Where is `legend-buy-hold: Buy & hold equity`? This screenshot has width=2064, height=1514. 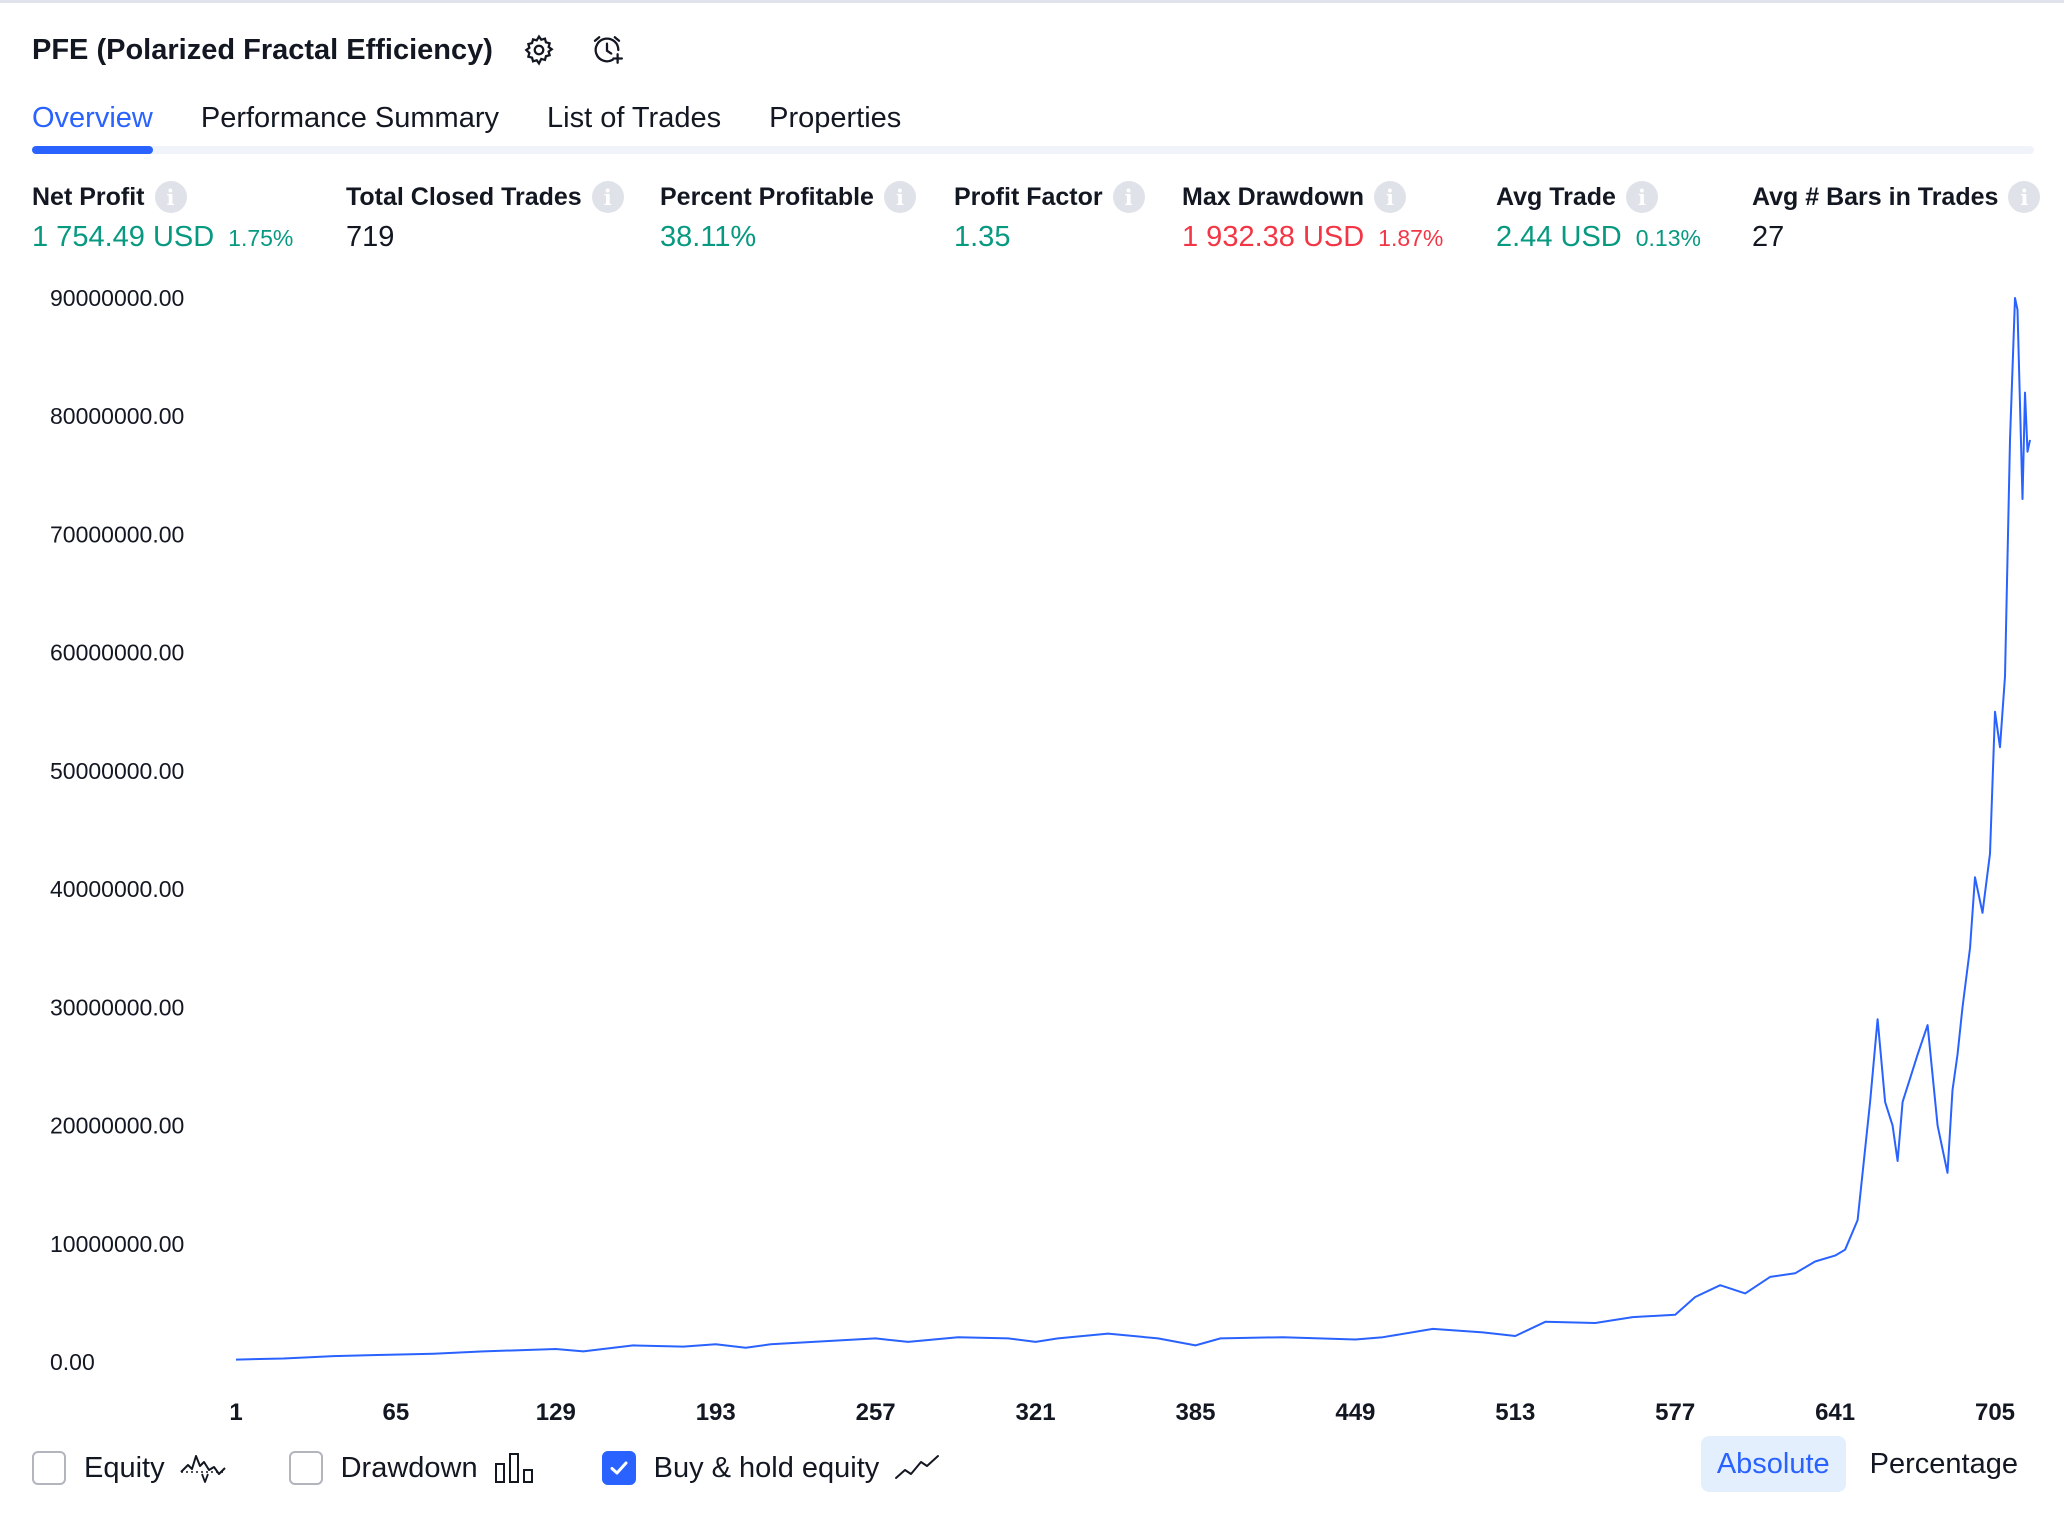
legend-buy-hold: Buy & hold equity is located at coordinates (771, 1468).